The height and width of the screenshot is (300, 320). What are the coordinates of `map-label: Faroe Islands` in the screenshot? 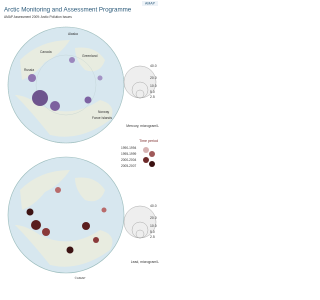 It's located at (102, 118).